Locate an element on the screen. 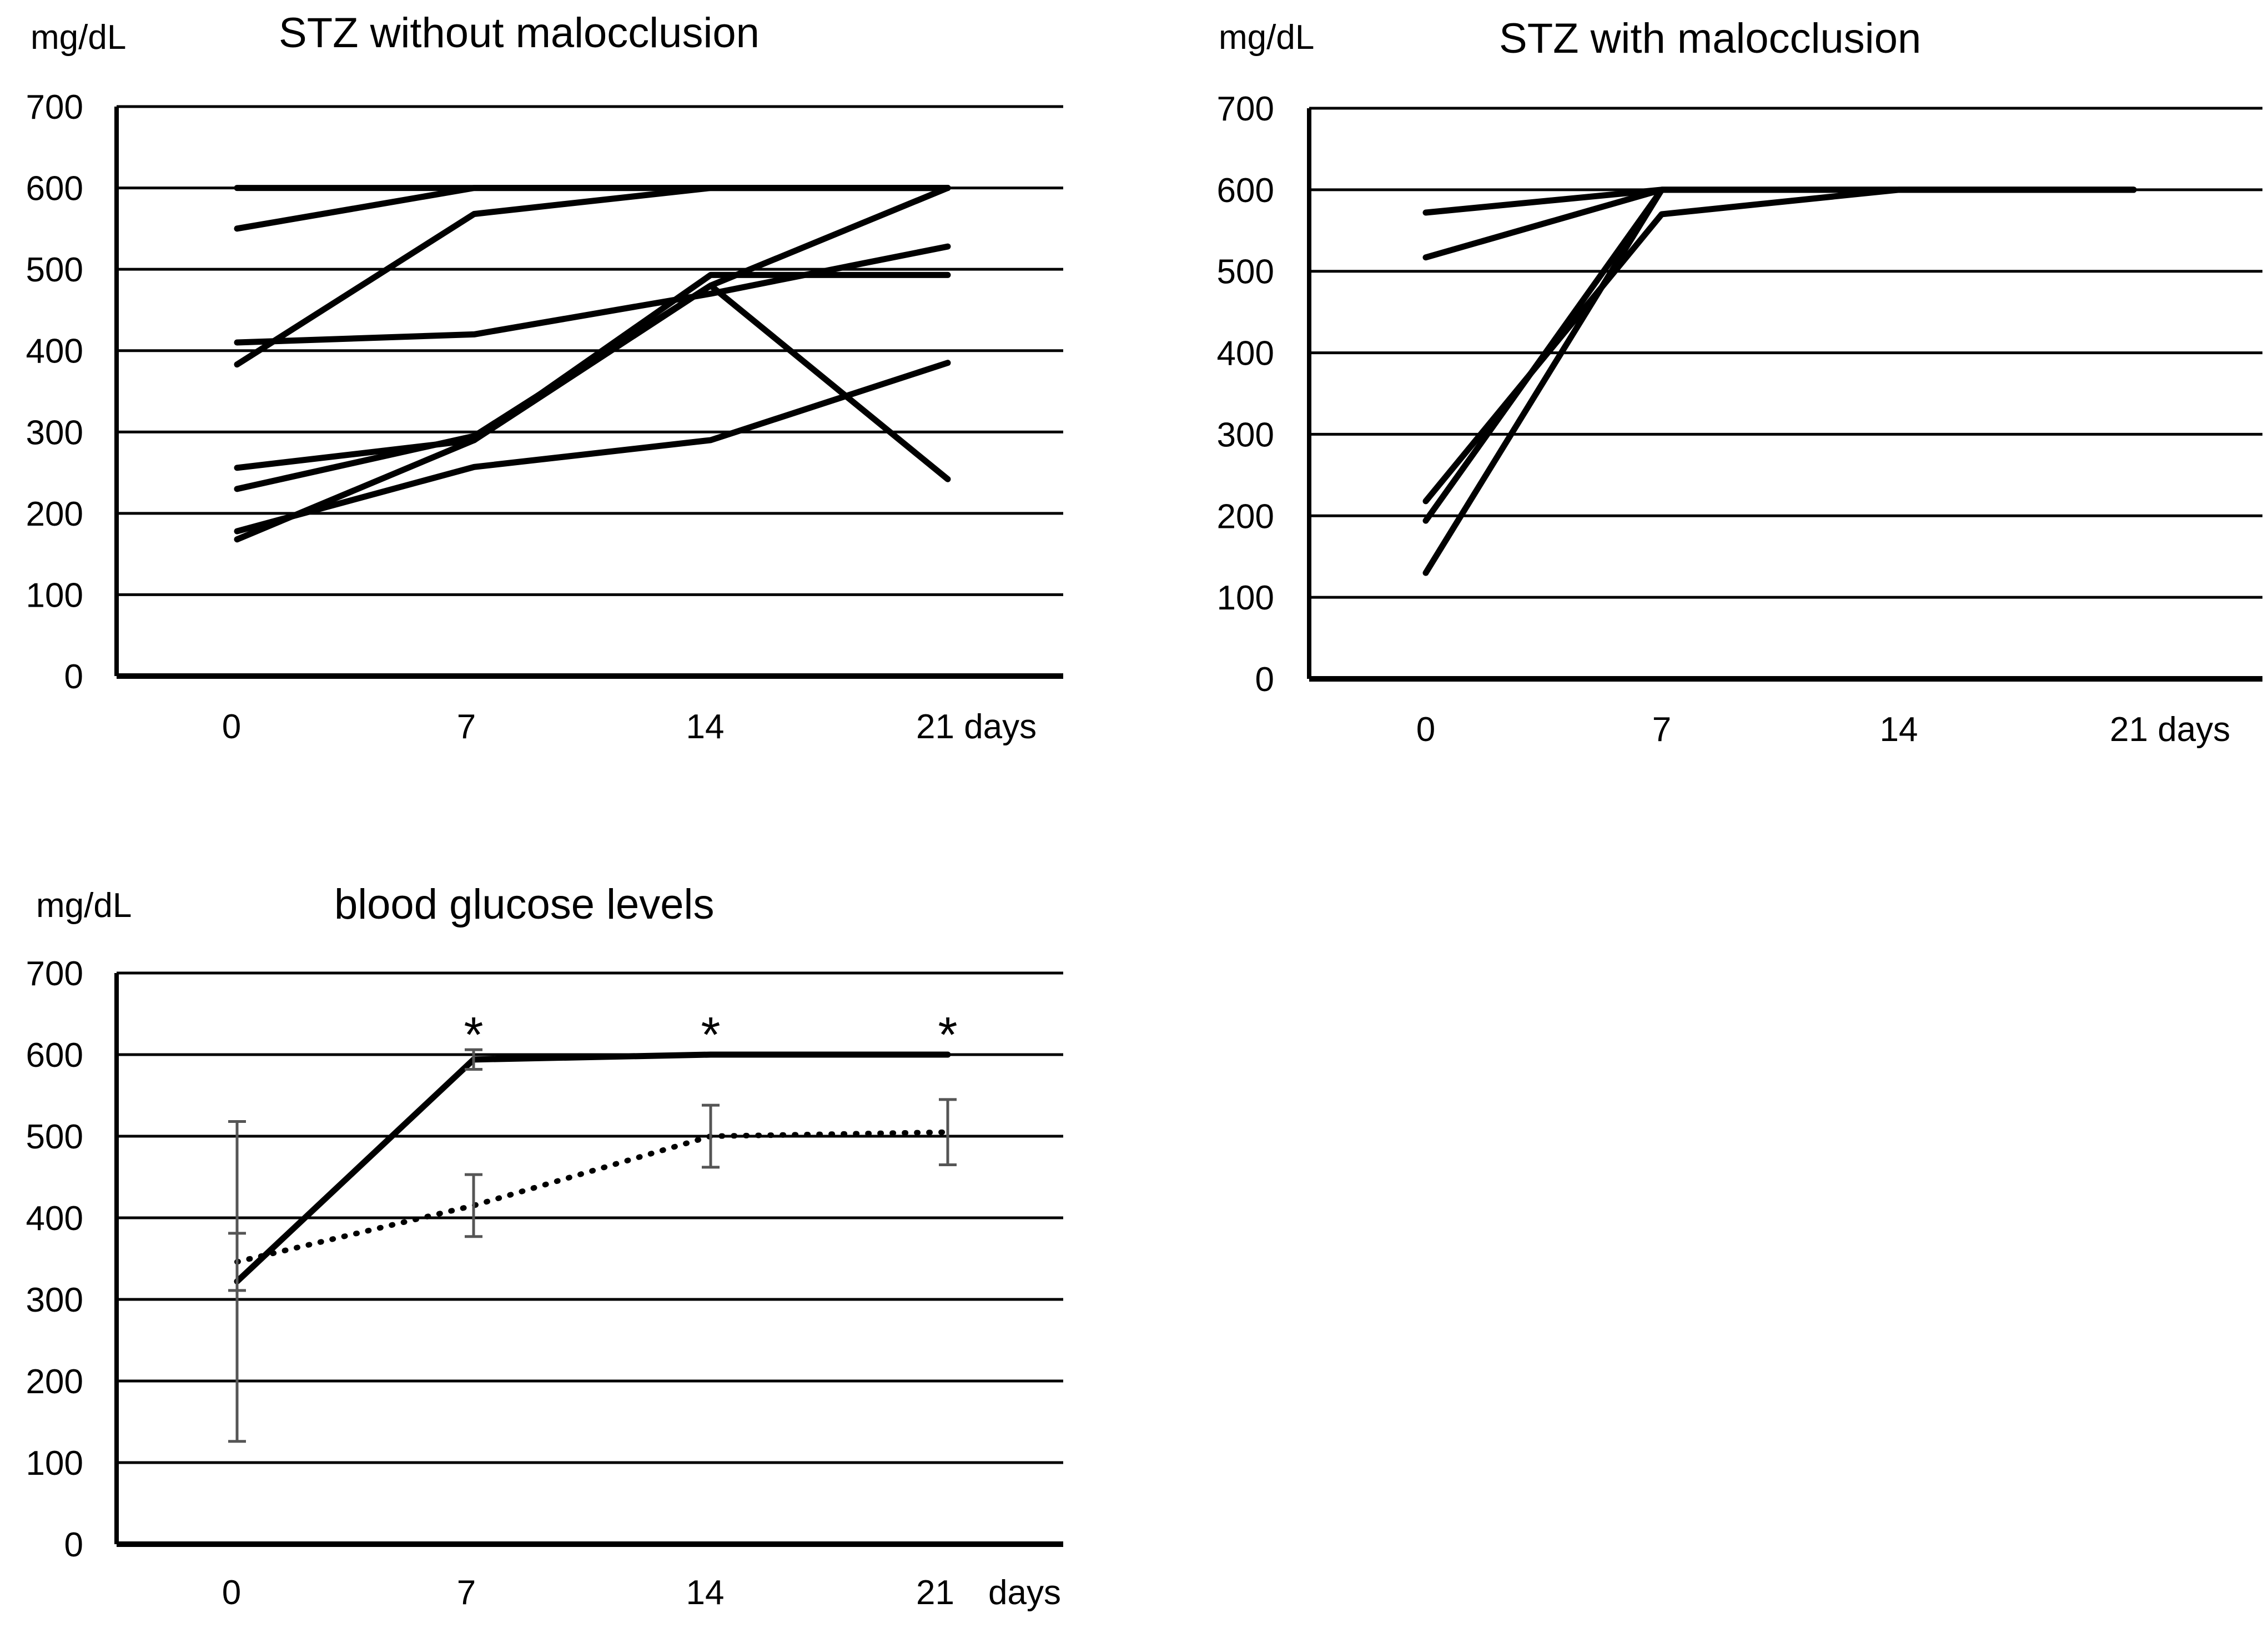 Image resolution: width=2268 pixels, height=1628 pixels. chart-title: blood glucose levels is located at coordinates (524, 904).